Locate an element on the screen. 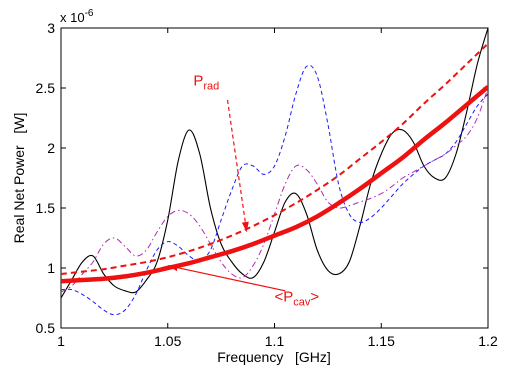 The image size is (505, 377). x-tick-label: 1.2 is located at coordinates (488, 341).